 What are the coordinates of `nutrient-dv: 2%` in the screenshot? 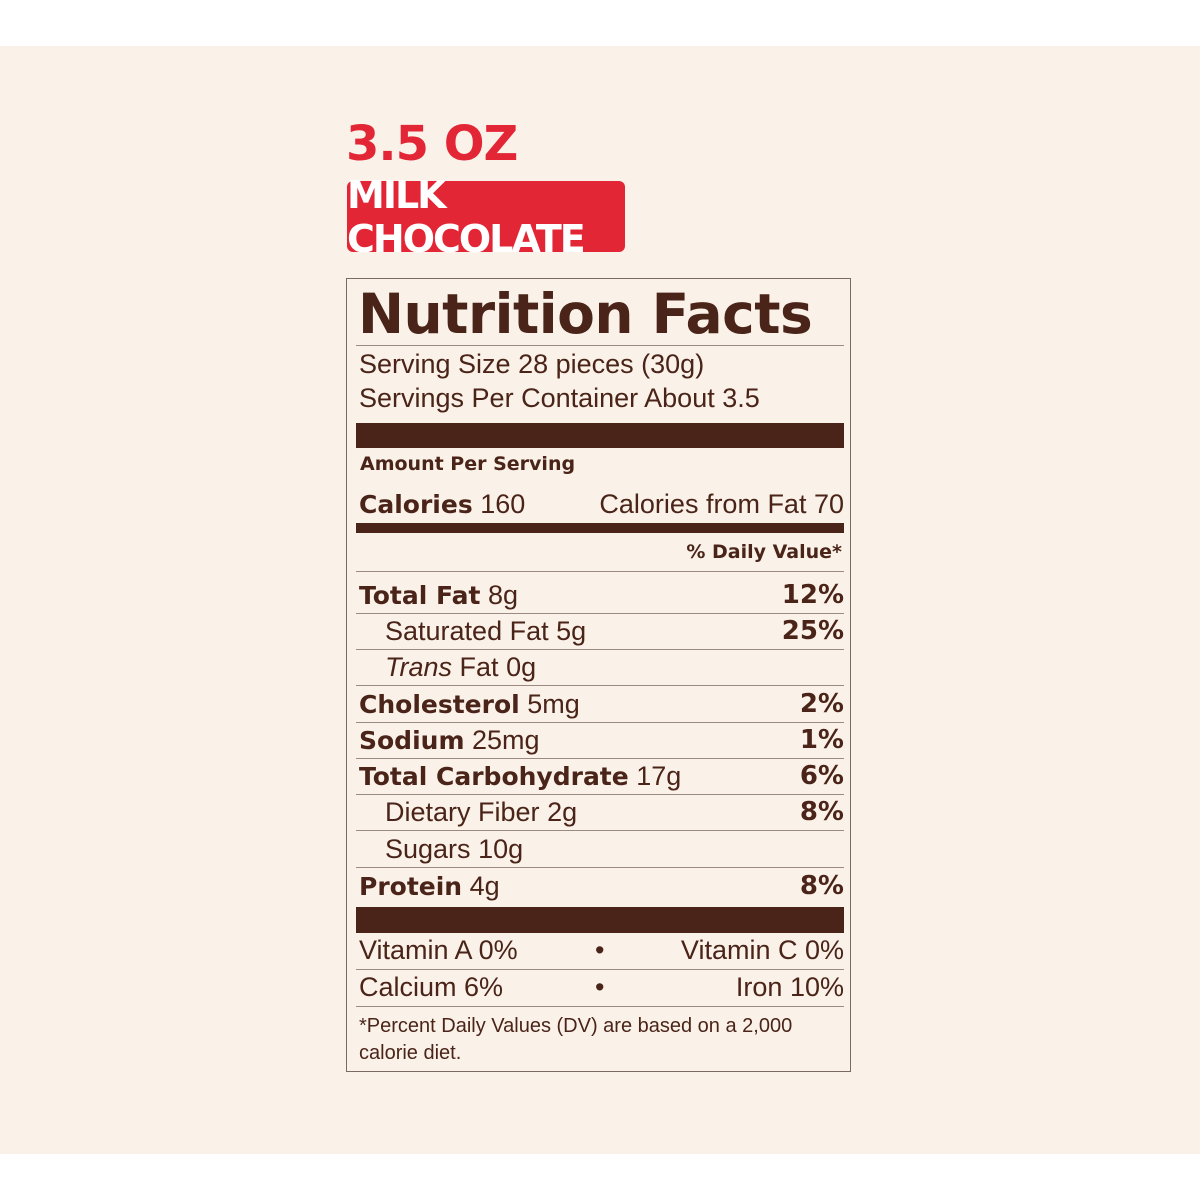 It's located at (821, 704).